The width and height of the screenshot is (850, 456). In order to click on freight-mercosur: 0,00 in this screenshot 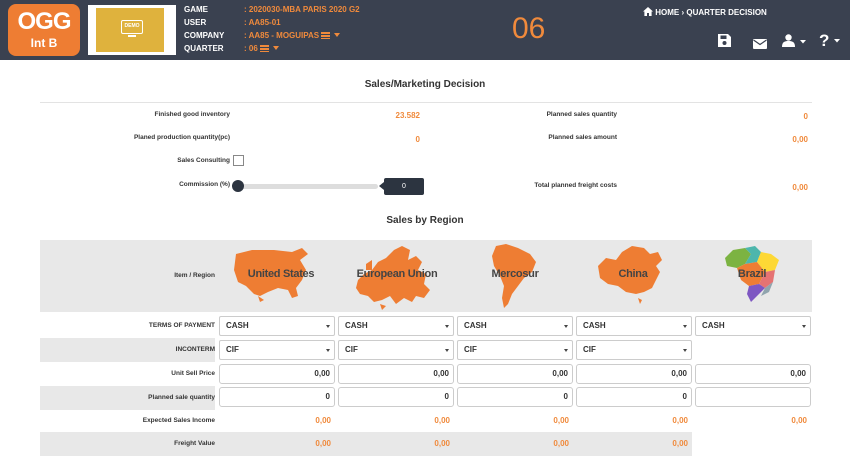, I will do `click(561, 443)`.